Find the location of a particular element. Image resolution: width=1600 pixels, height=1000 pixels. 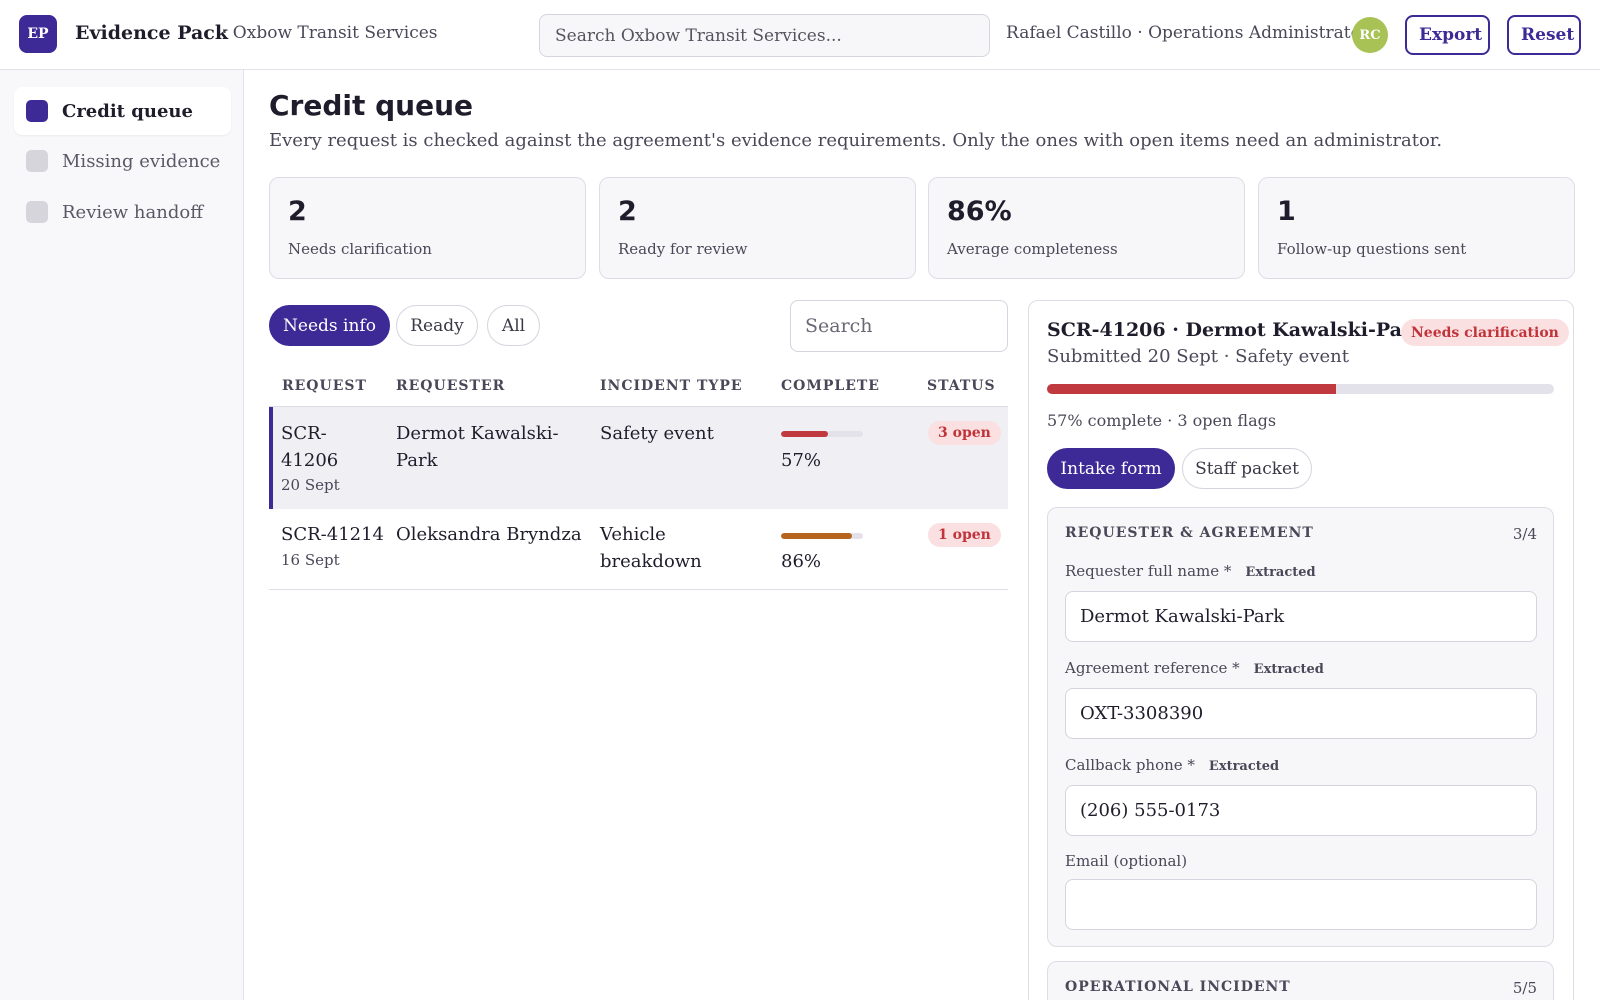

requester-name: Oleksandra Bryndza is located at coordinates (489, 534).